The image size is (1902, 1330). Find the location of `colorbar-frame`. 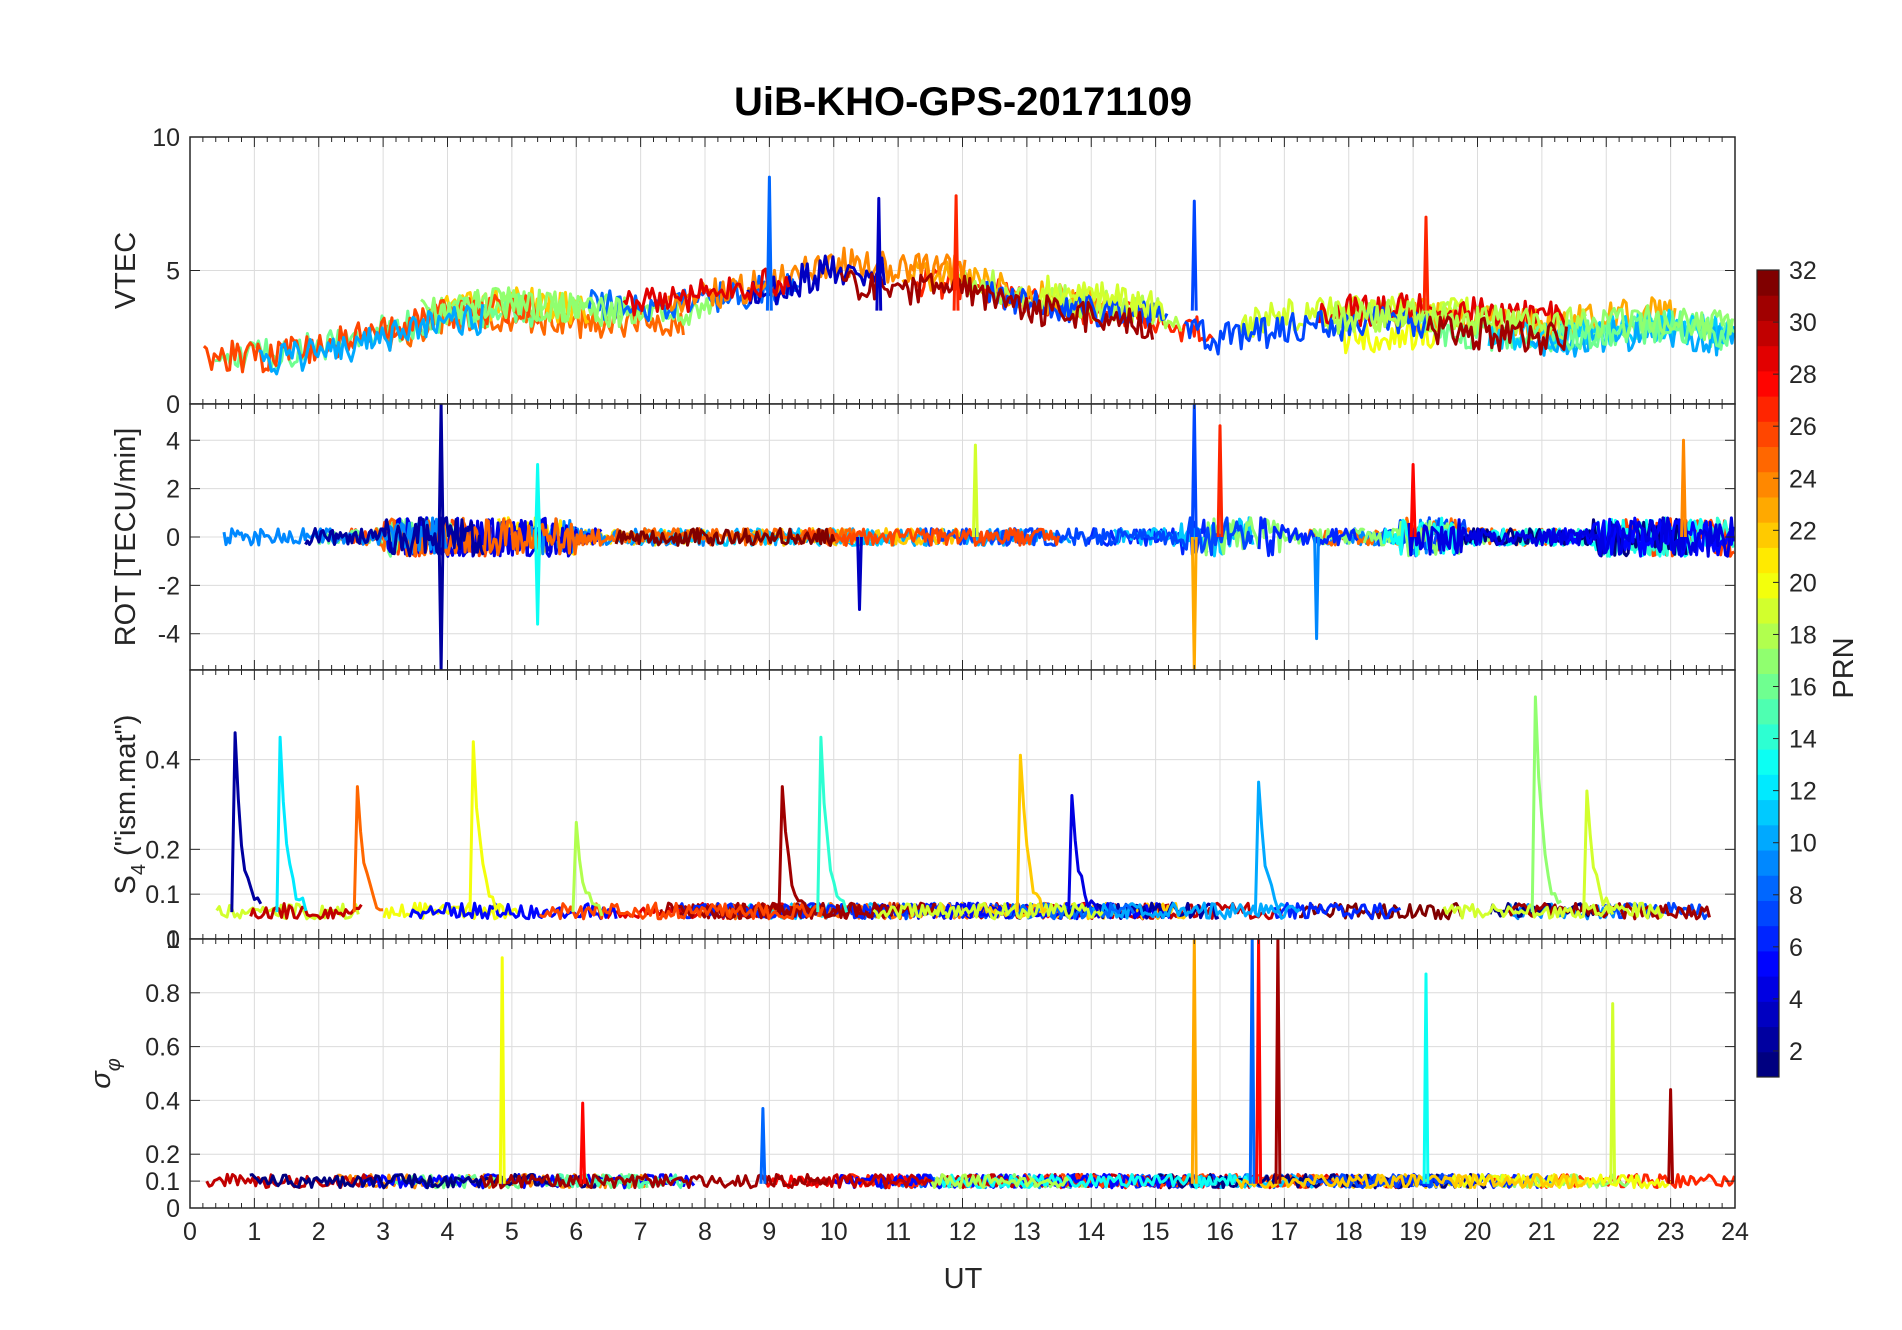

colorbar-frame is located at coordinates (1768, 673).